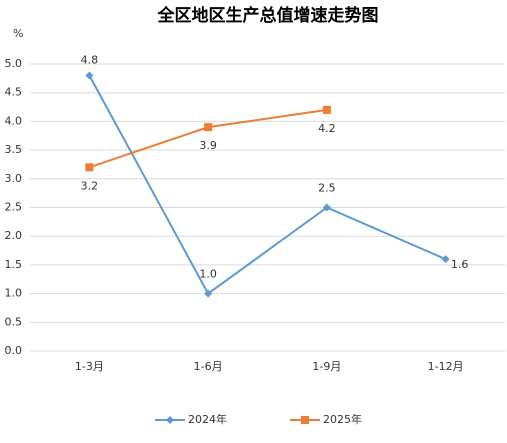  What do you see at coordinates (90, 59) in the screenshot?
I see `data-label: 4.8` at bounding box center [90, 59].